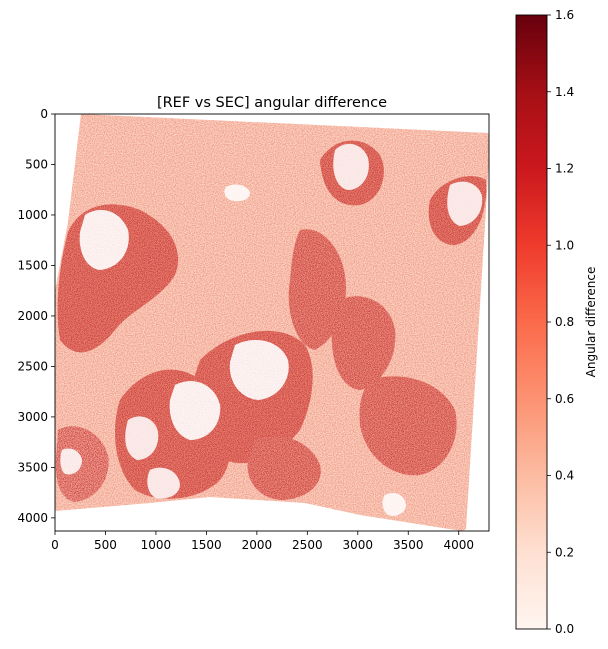  I want to click on x-tick-label: 3000, so click(358, 545).